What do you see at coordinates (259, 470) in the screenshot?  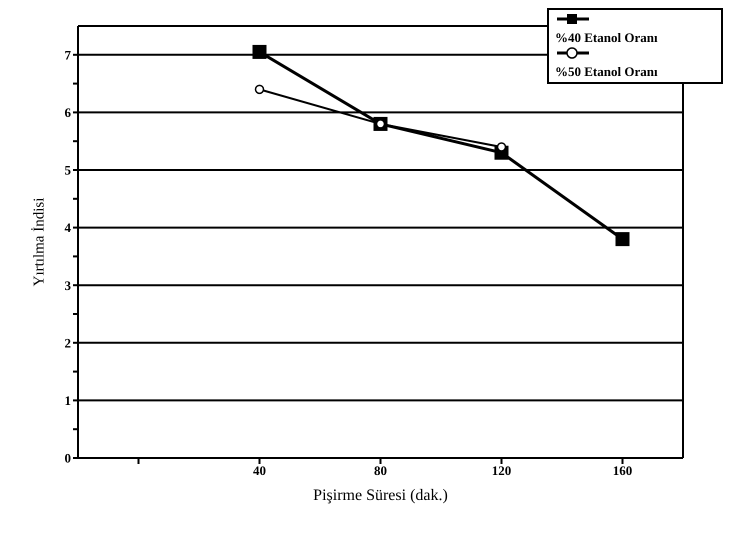 I see `x-tick-label: 40` at bounding box center [259, 470].